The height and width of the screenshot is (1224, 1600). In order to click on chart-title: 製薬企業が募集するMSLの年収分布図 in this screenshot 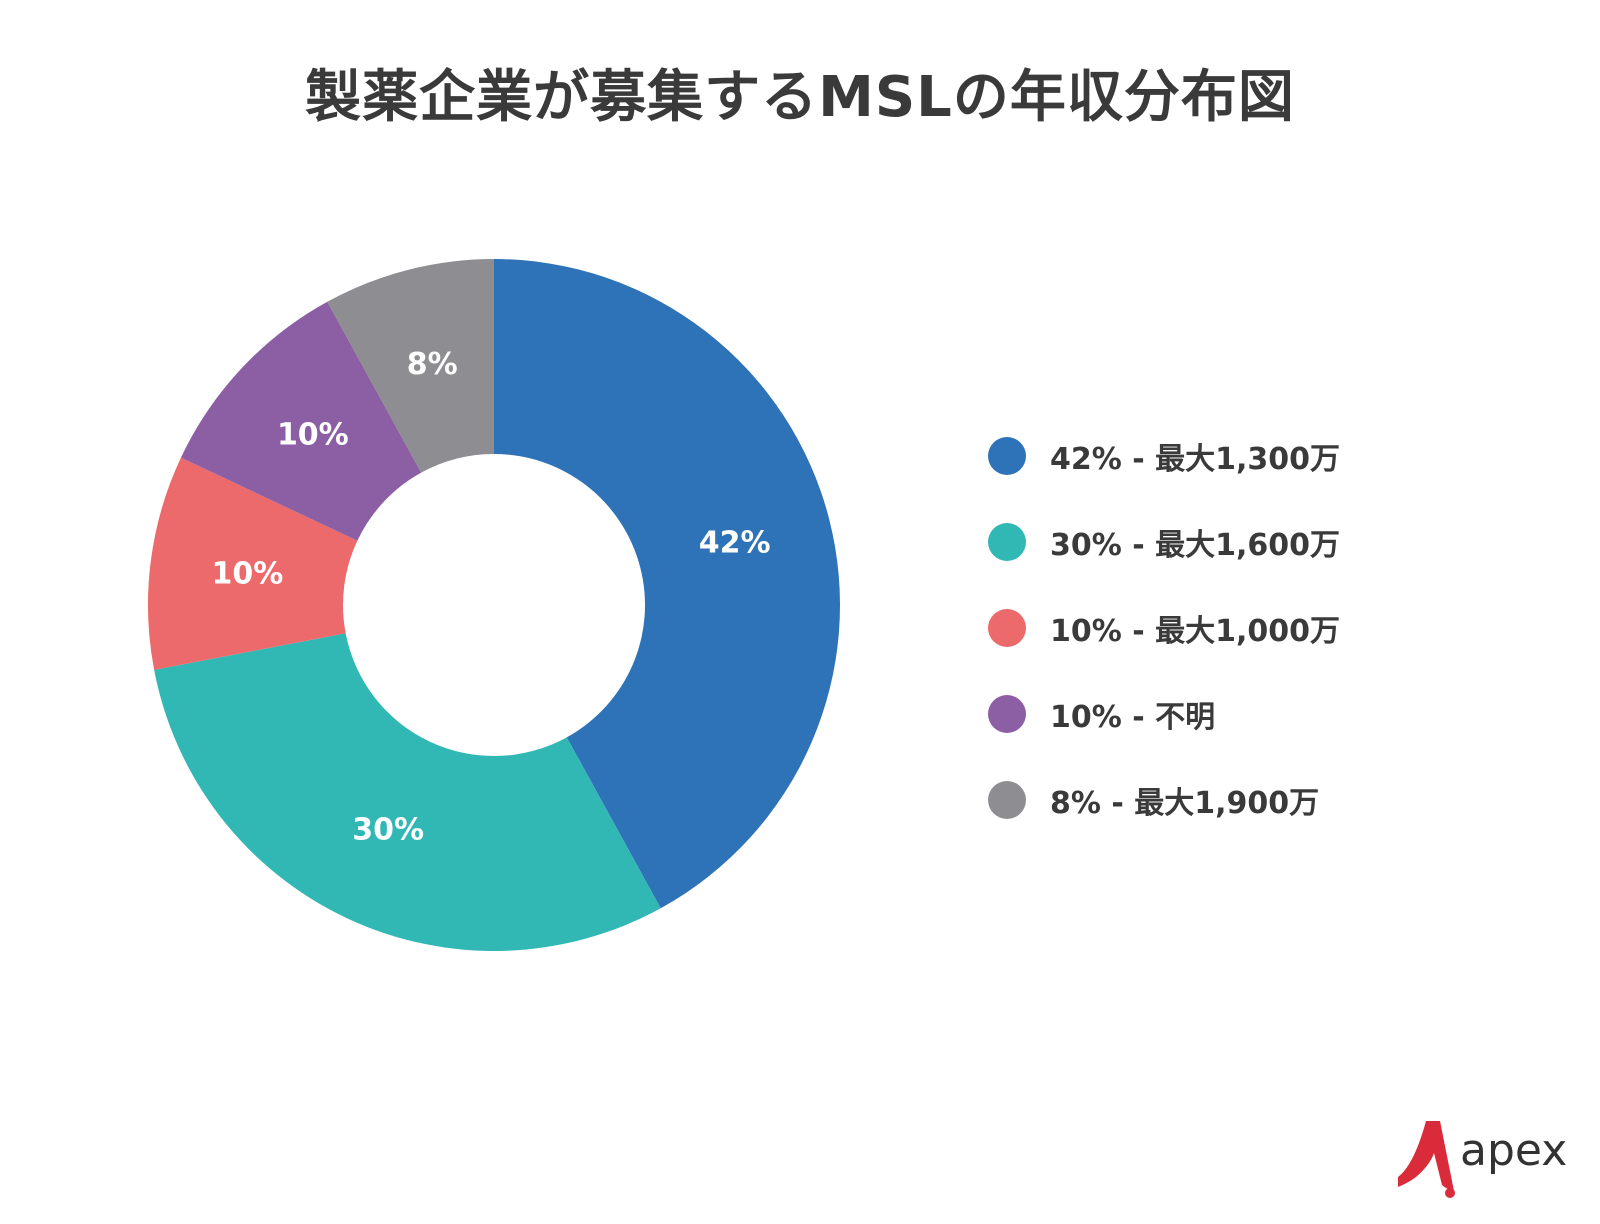, I will do `click(800, 97)`.